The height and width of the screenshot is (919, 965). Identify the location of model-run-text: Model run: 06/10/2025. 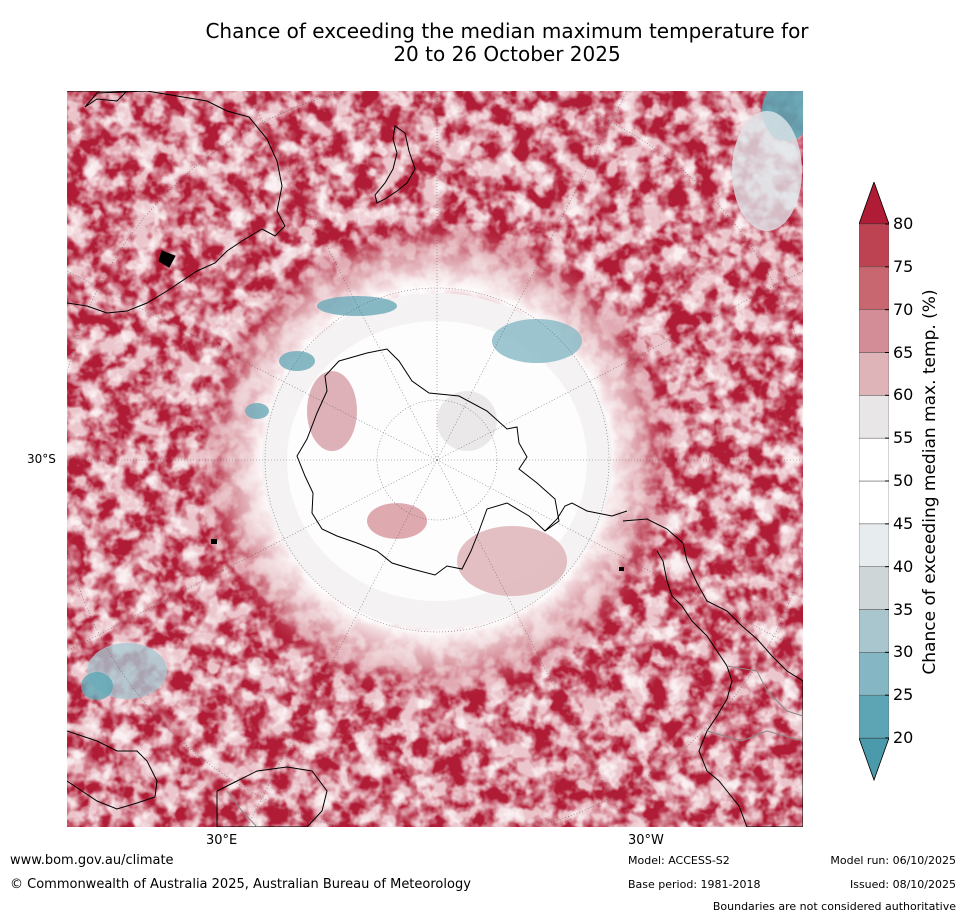
(893, 860).